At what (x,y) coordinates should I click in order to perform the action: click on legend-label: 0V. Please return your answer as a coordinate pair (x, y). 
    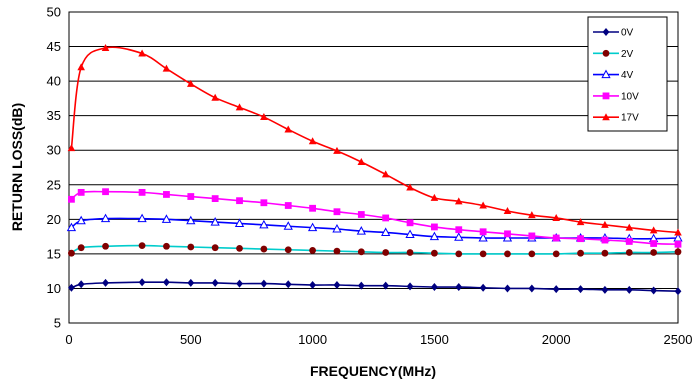
    Looking at the image, I should click on (627, 33).